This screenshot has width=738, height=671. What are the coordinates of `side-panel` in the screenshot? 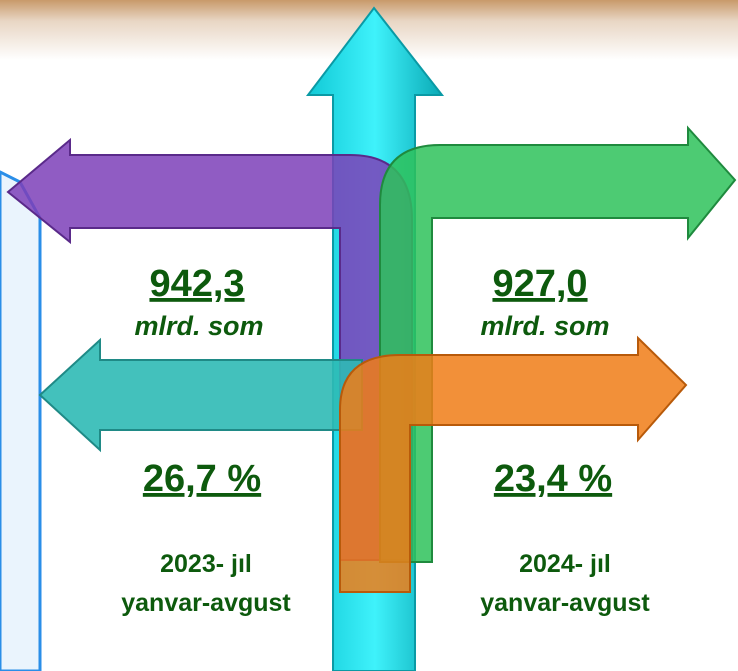 It's located at (21, 420).